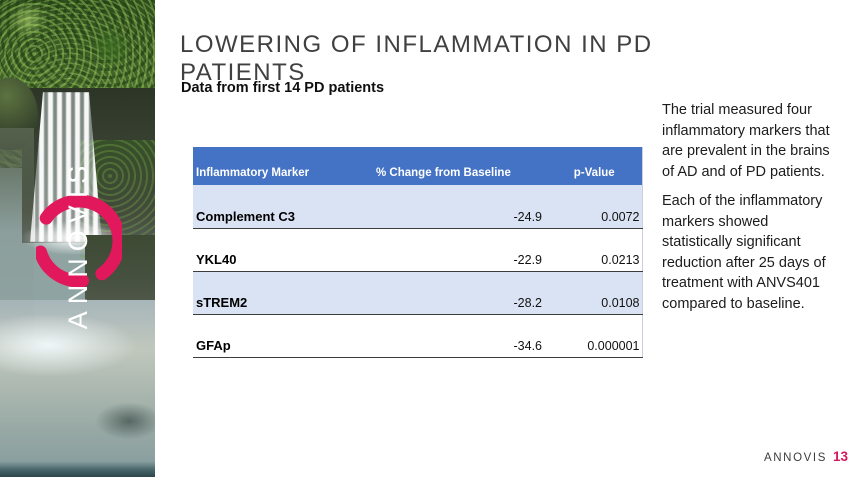  What do you see at coordinates (595, 166) in the screenshot?
I see `col-header-pvalue: p-Value` at bounding box center [595, 166].